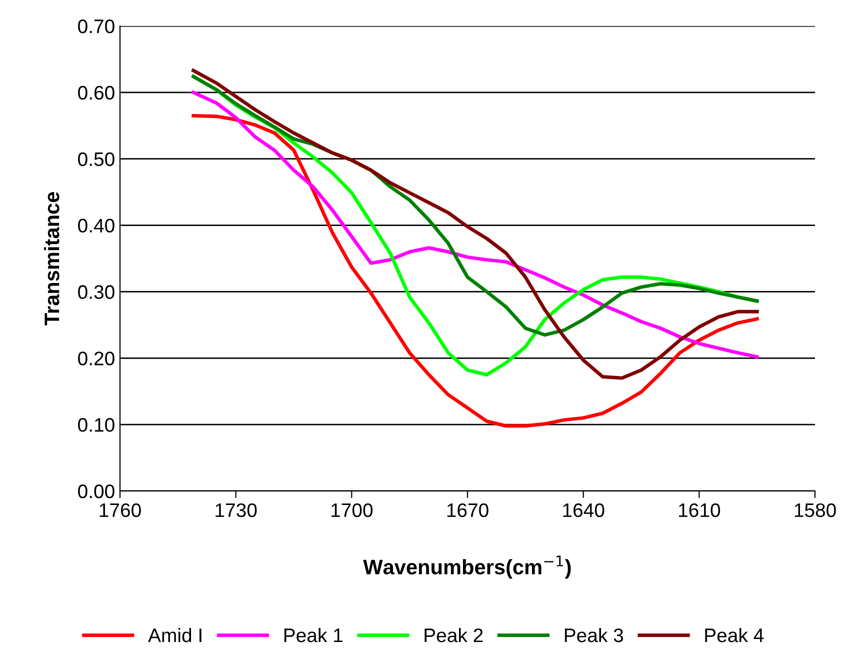 The width and height of the screenshot is (848, 657). Describe the element at coordinates (352, 510) in the screenshot. I see `x-tick-label: 1700` at that location.